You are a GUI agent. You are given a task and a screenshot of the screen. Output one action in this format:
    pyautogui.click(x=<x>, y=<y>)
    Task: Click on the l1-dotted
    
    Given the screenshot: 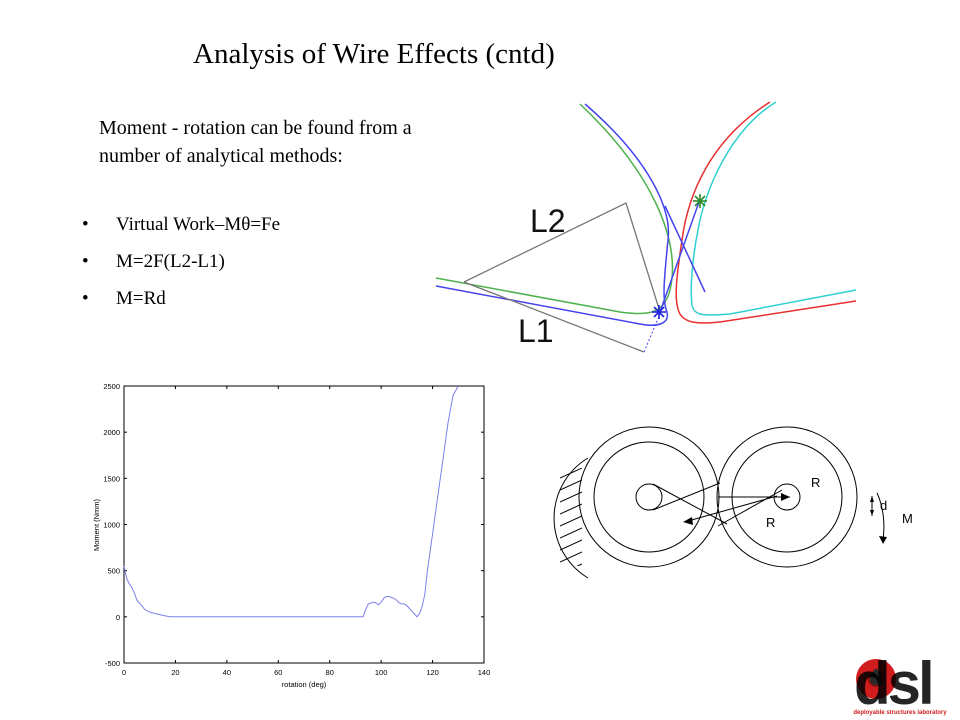 What is the action you would take?
    pyautogui.click(x=652, y=333)
    